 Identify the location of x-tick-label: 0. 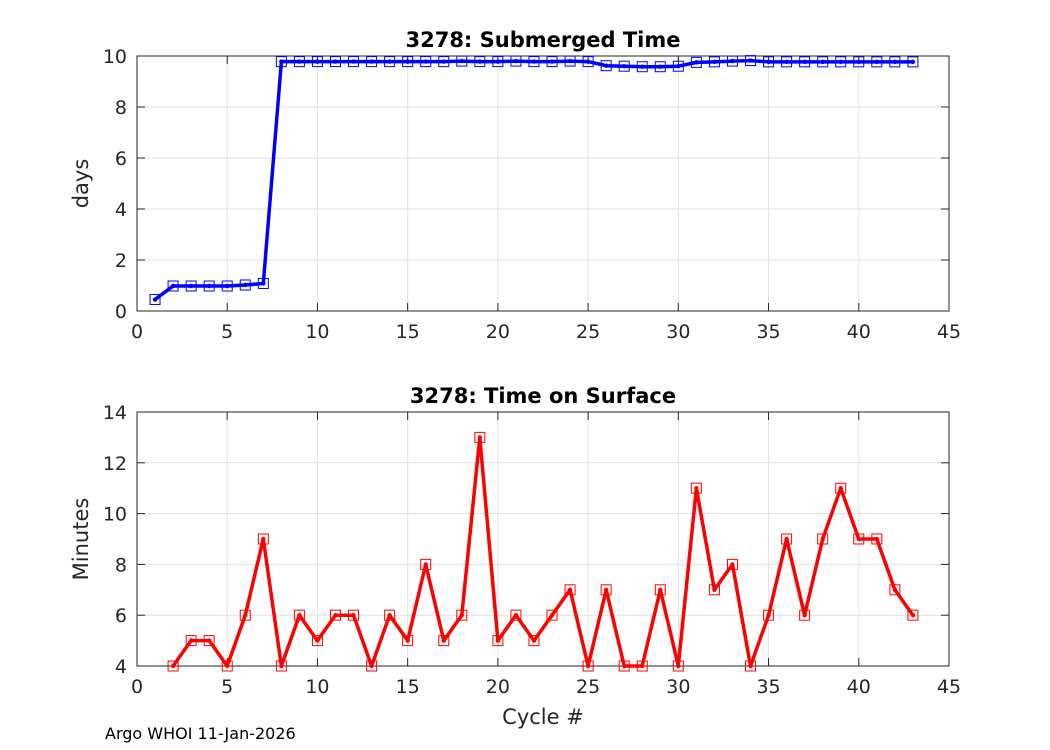
(137, 687).